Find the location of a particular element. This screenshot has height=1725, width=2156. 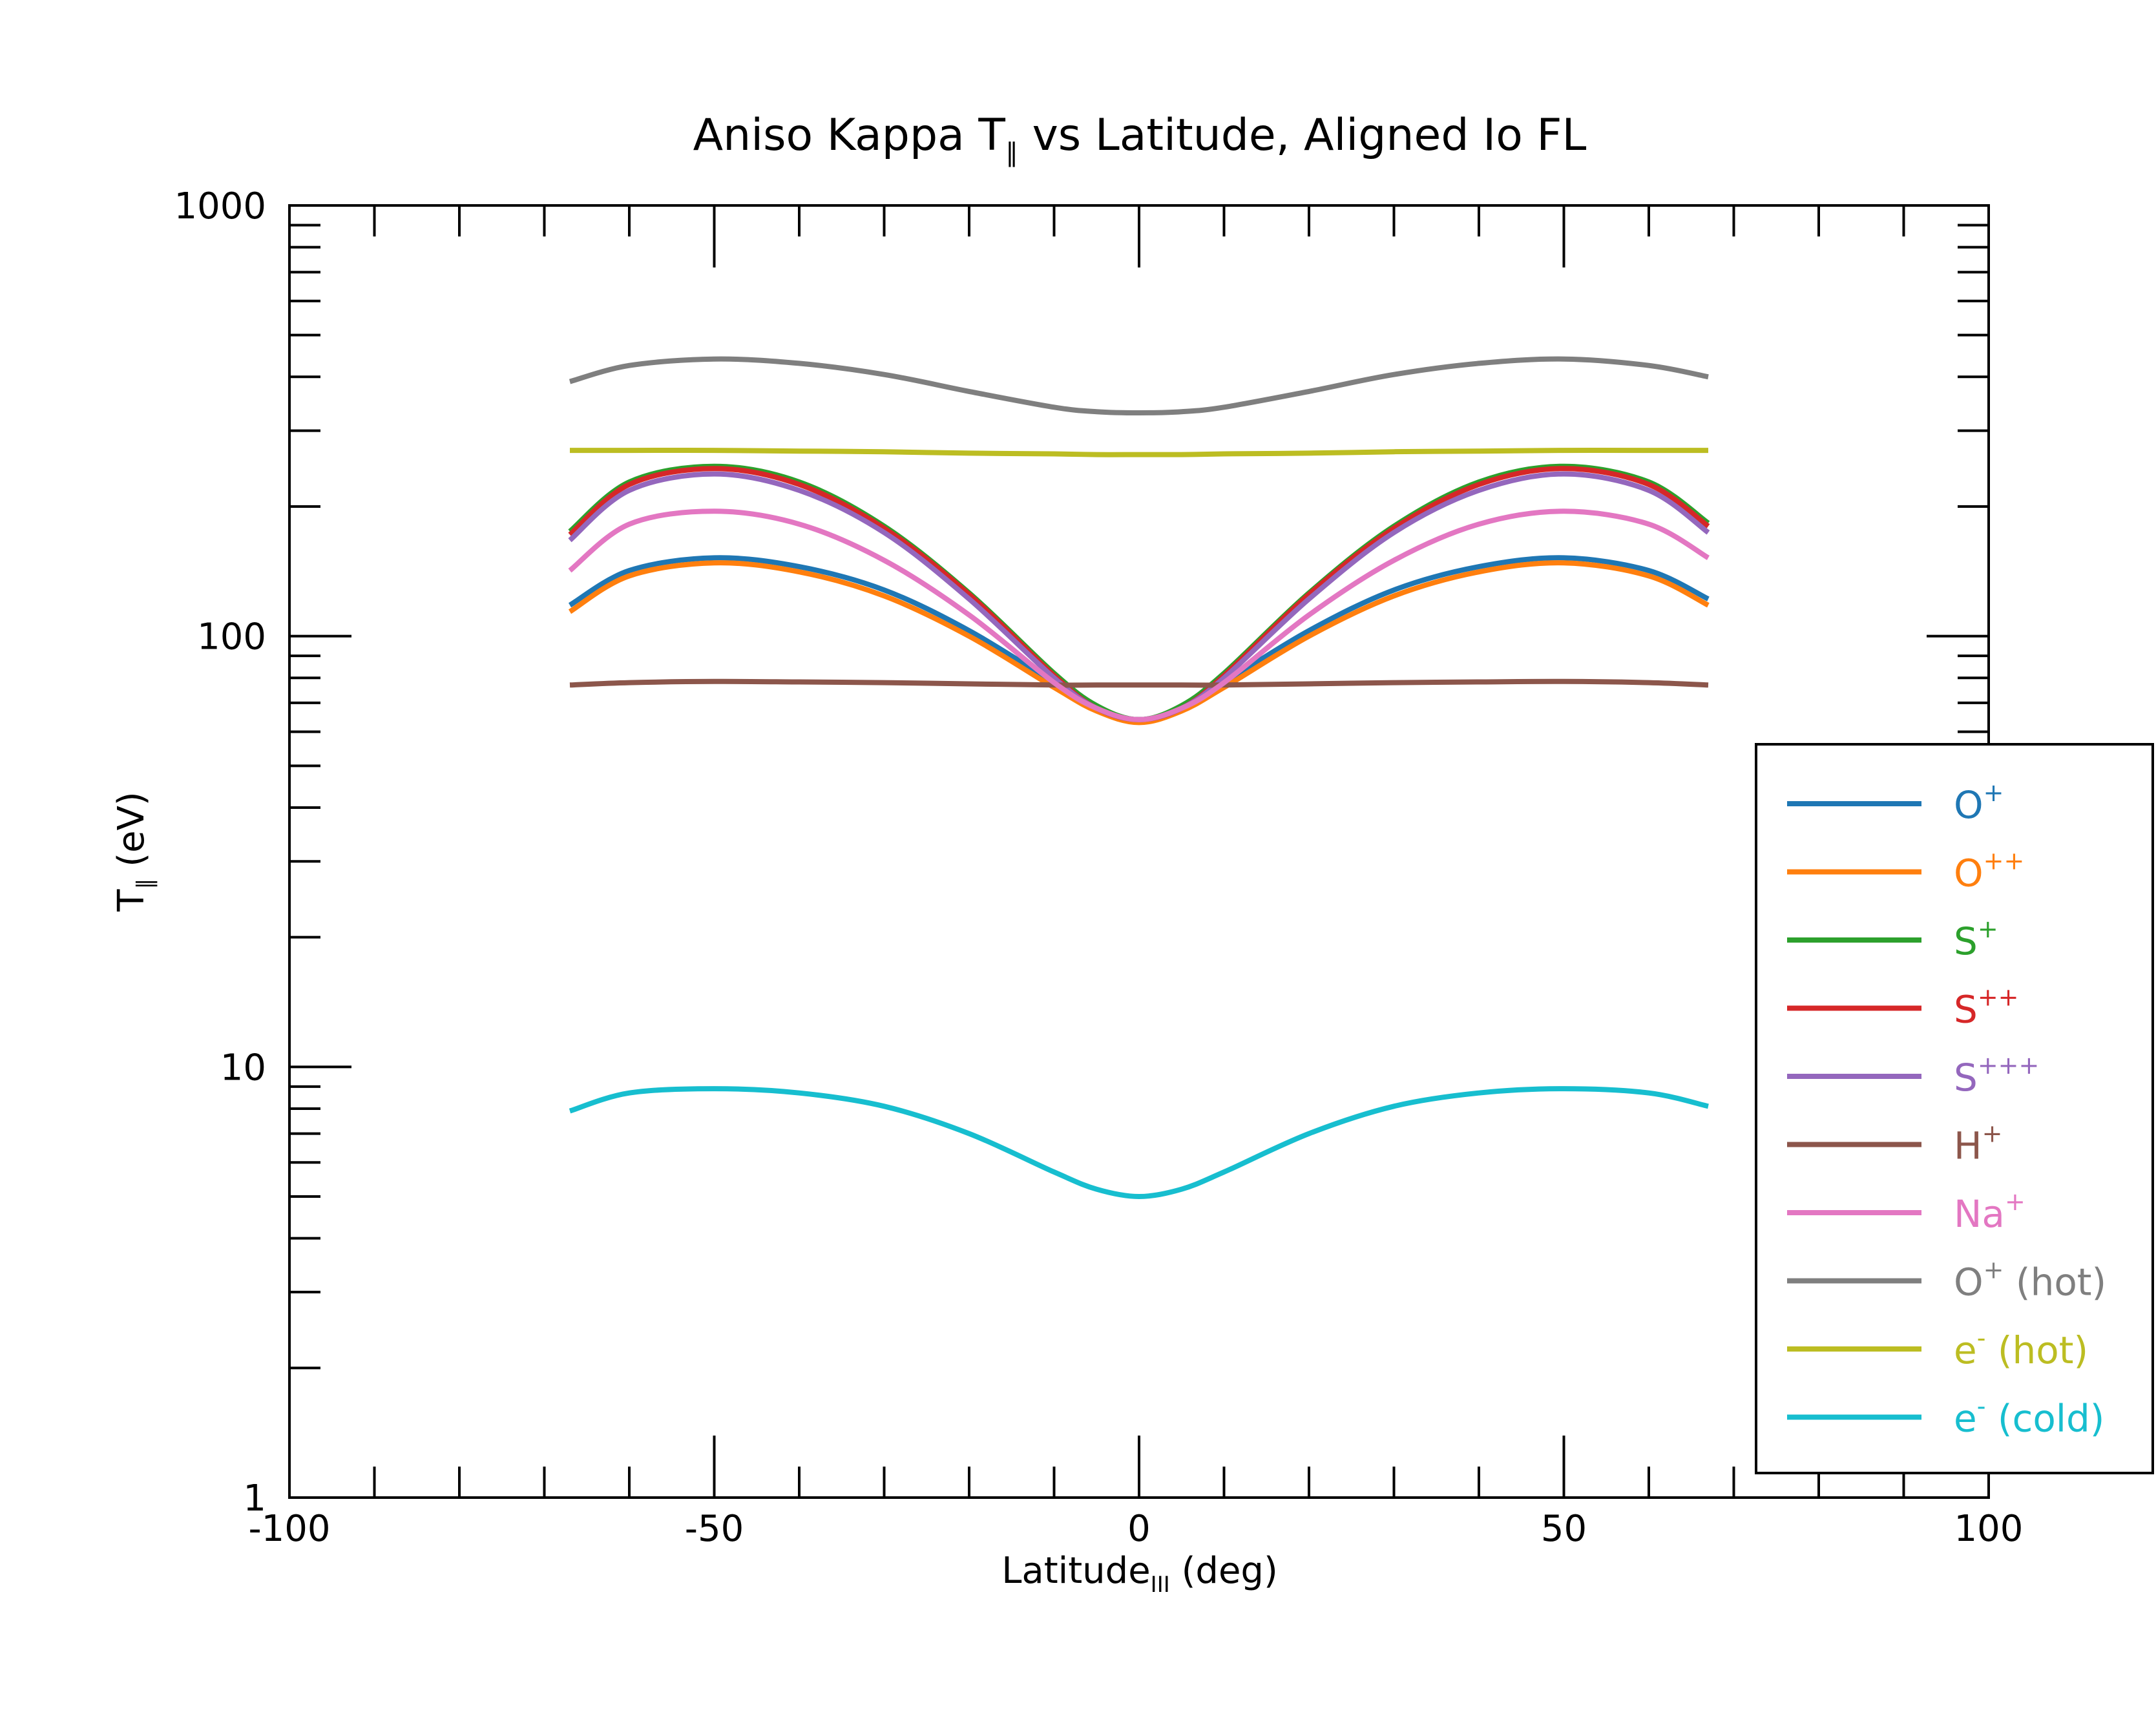

y-tick-label-2: 100 is located at coordinates (231, 637).